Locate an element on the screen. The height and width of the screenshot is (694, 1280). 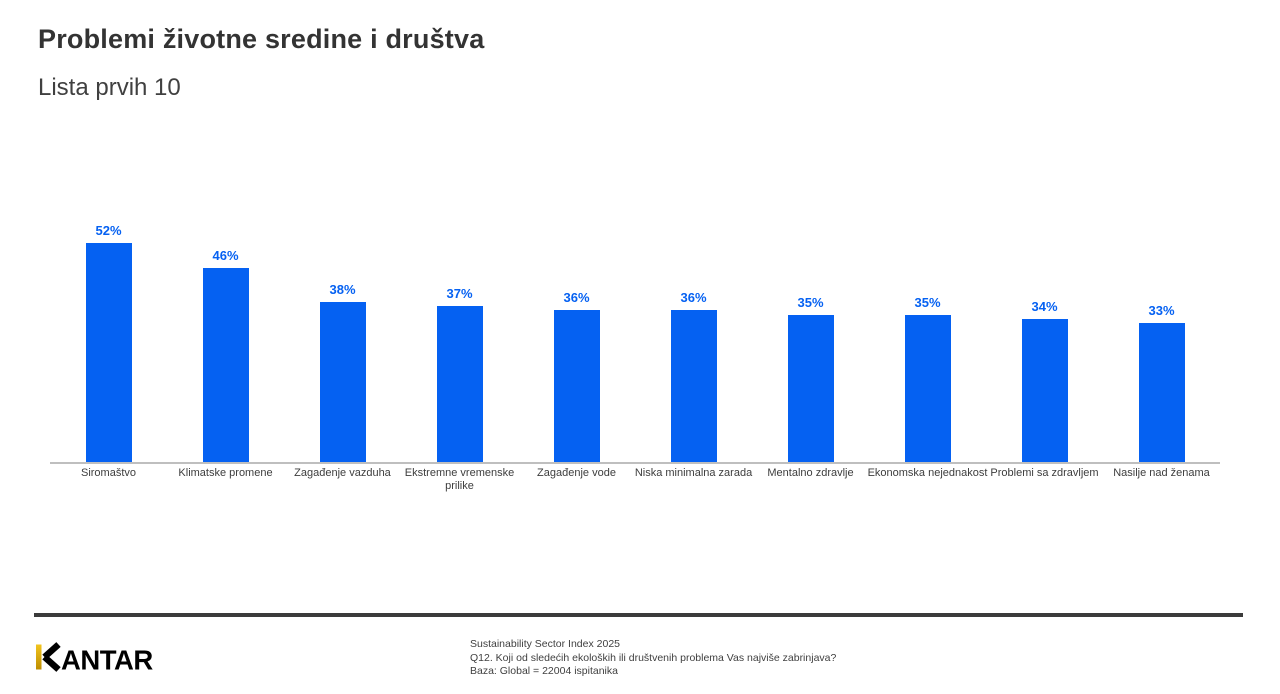
bar-column: 37% is located at coordinates (459, 374).